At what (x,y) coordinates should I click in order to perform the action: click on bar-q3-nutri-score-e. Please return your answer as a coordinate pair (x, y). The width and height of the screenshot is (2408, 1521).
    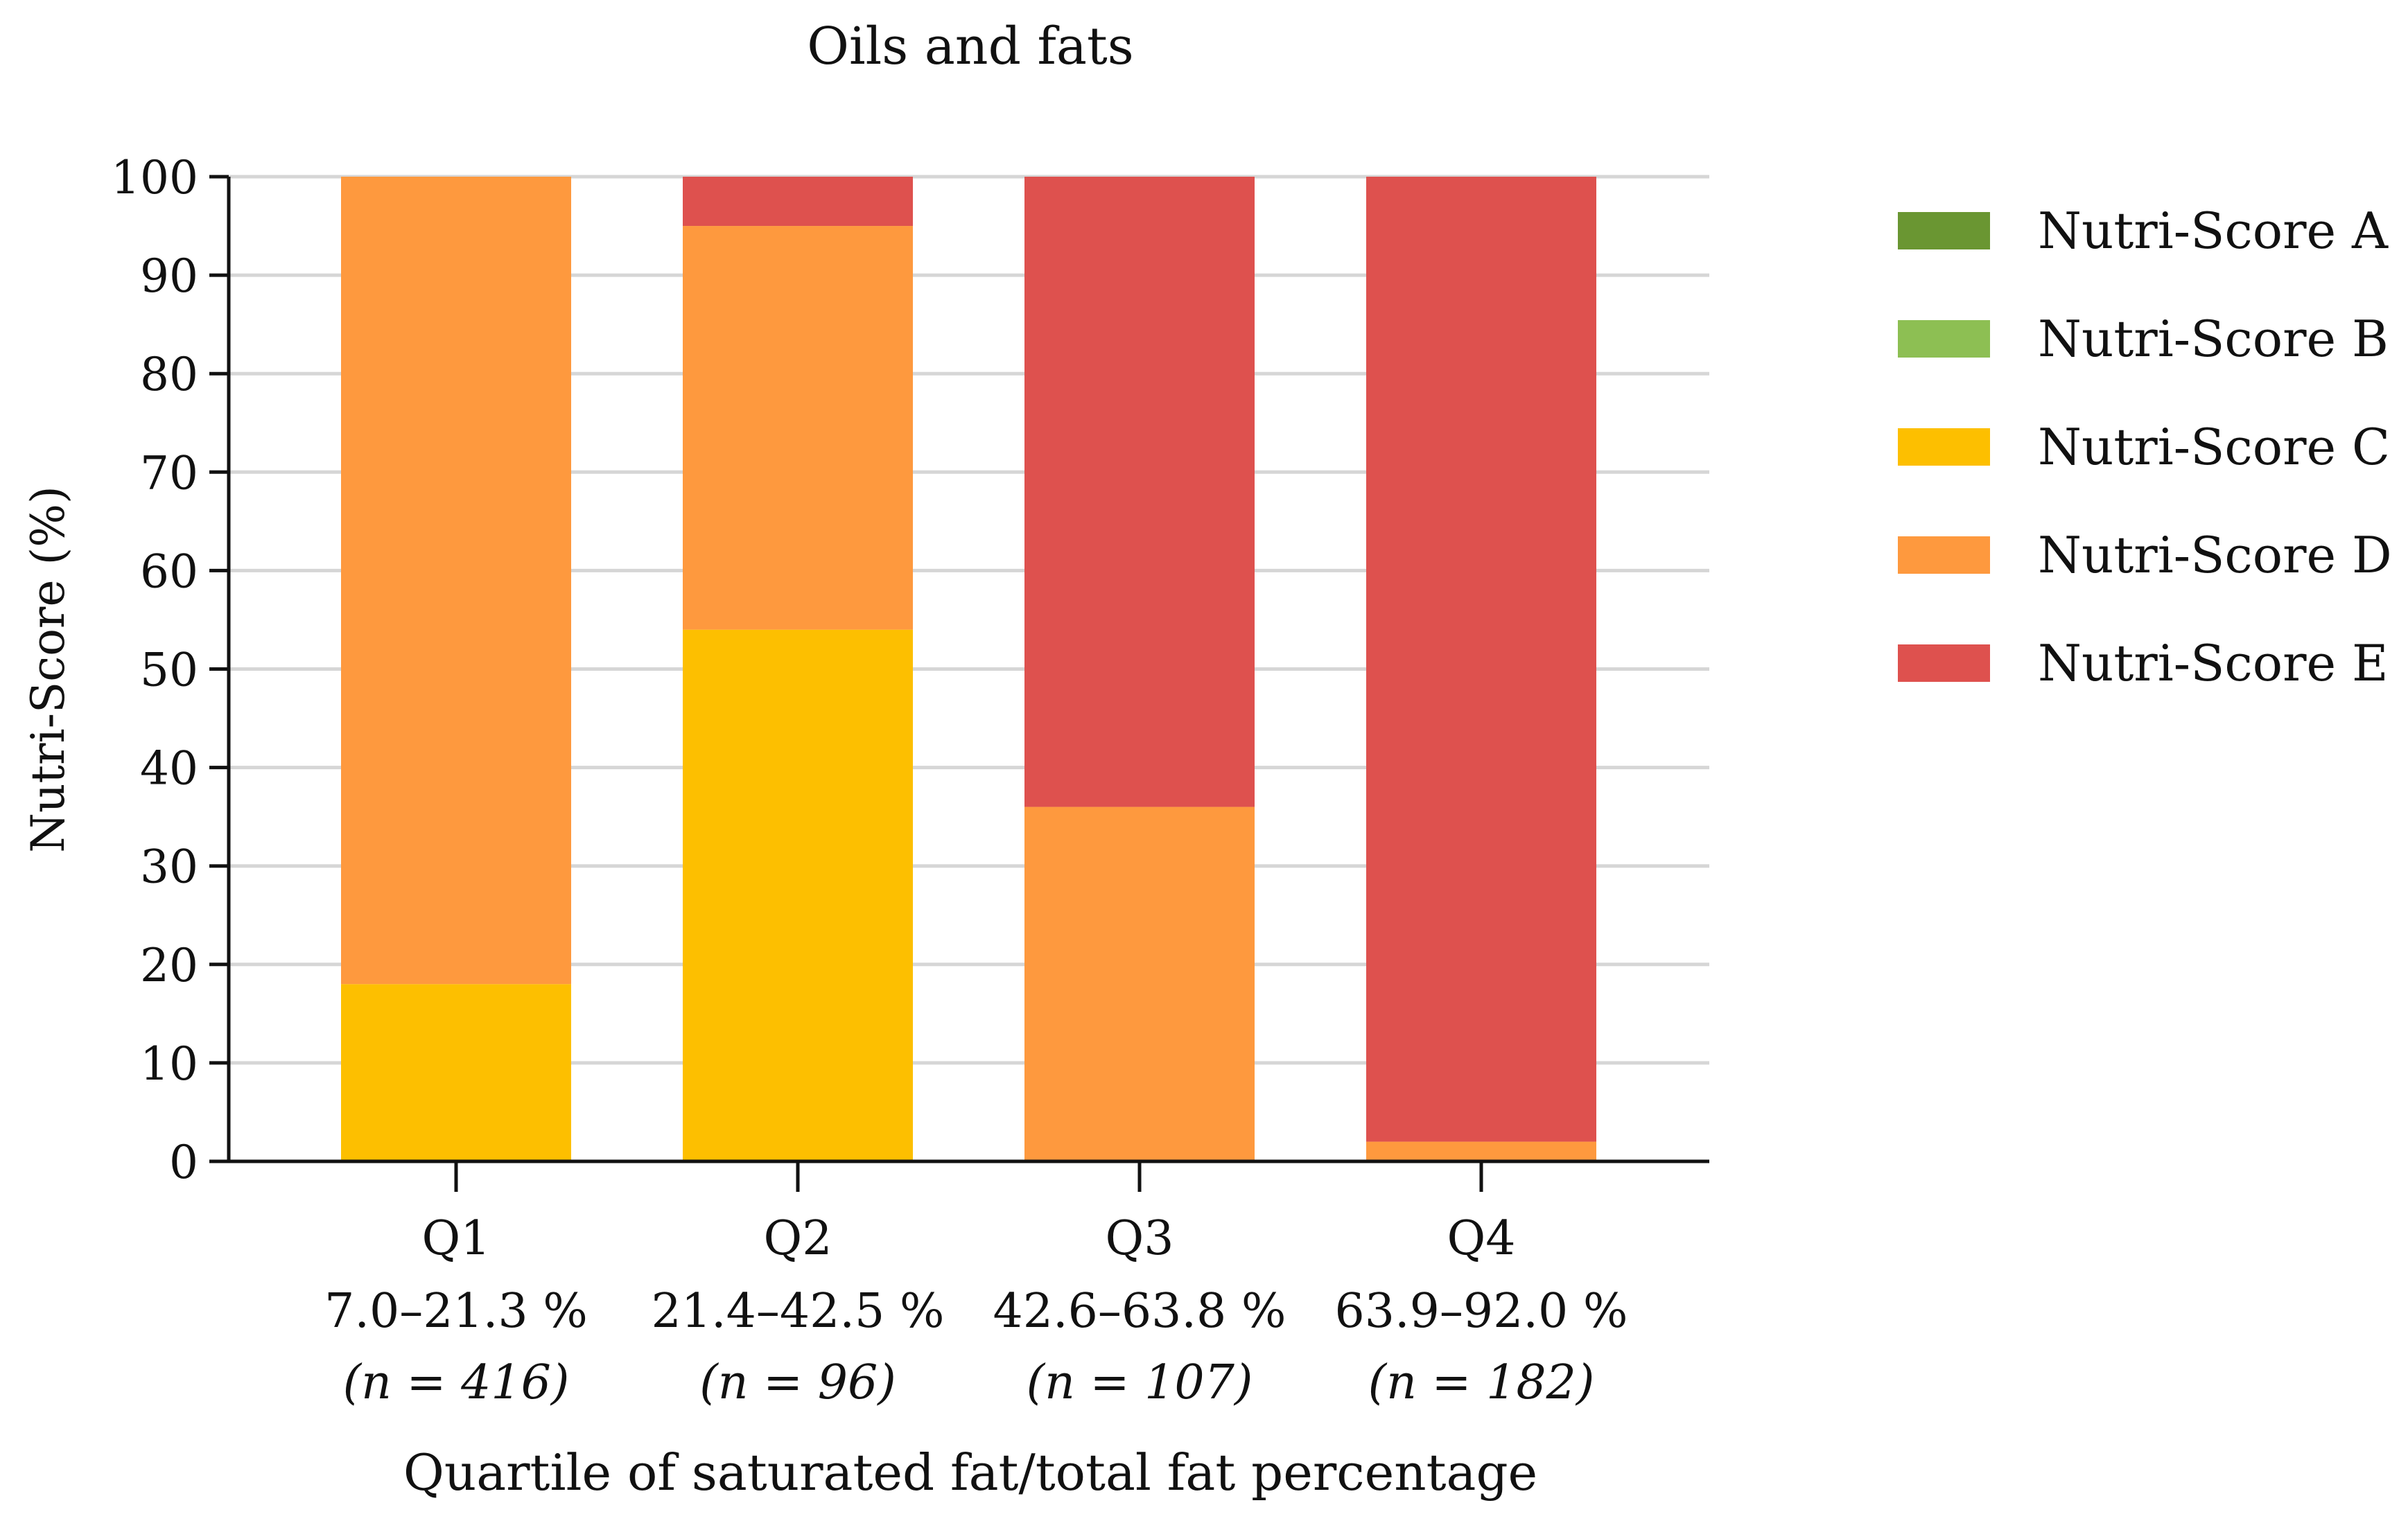
    Looking at the image, I should click on (1139, 492).